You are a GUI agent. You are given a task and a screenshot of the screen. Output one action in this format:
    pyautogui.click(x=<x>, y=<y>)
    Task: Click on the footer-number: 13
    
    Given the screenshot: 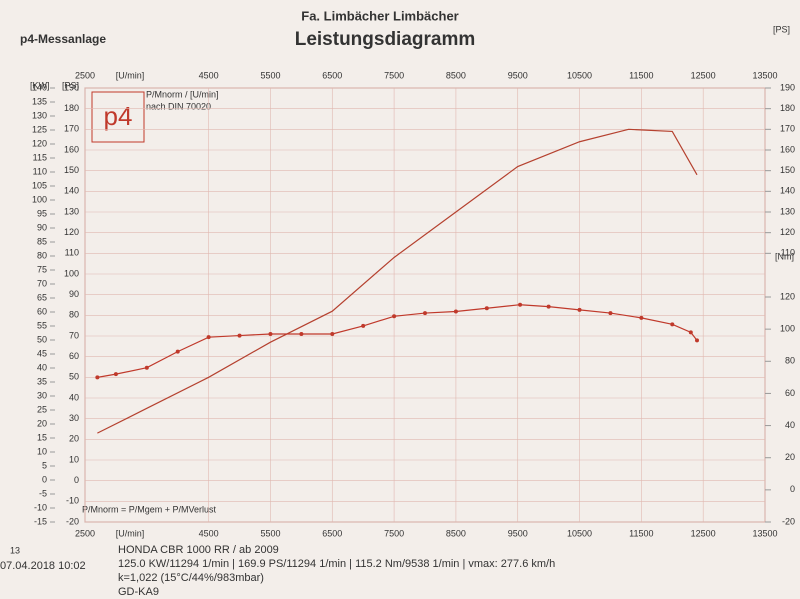 What is the action you would take?
    pyautogui.click(x=15, y=550)
    